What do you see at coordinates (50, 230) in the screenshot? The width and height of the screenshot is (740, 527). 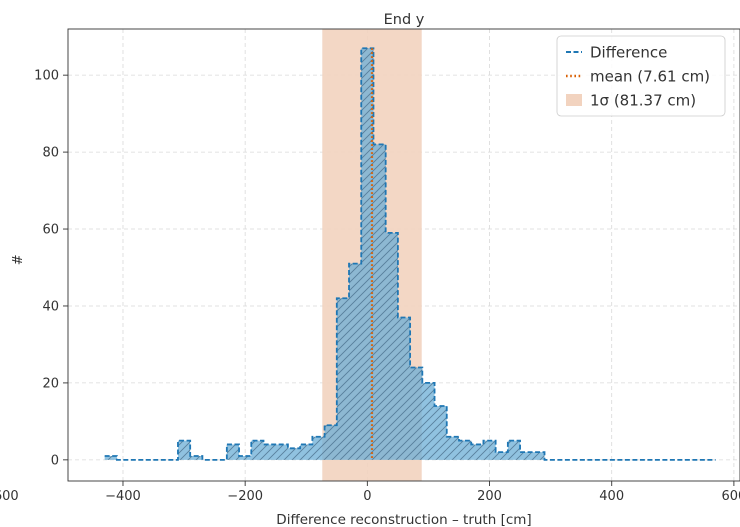 I see `y-tick-label: 60` at bounding box center [50, 230].